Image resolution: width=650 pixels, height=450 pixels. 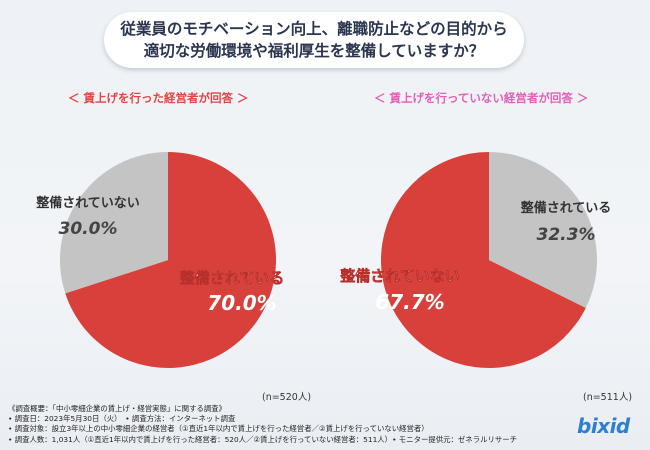 I want to click on pie2-value-label-2: 32.3%, so click(x=566, y=235).